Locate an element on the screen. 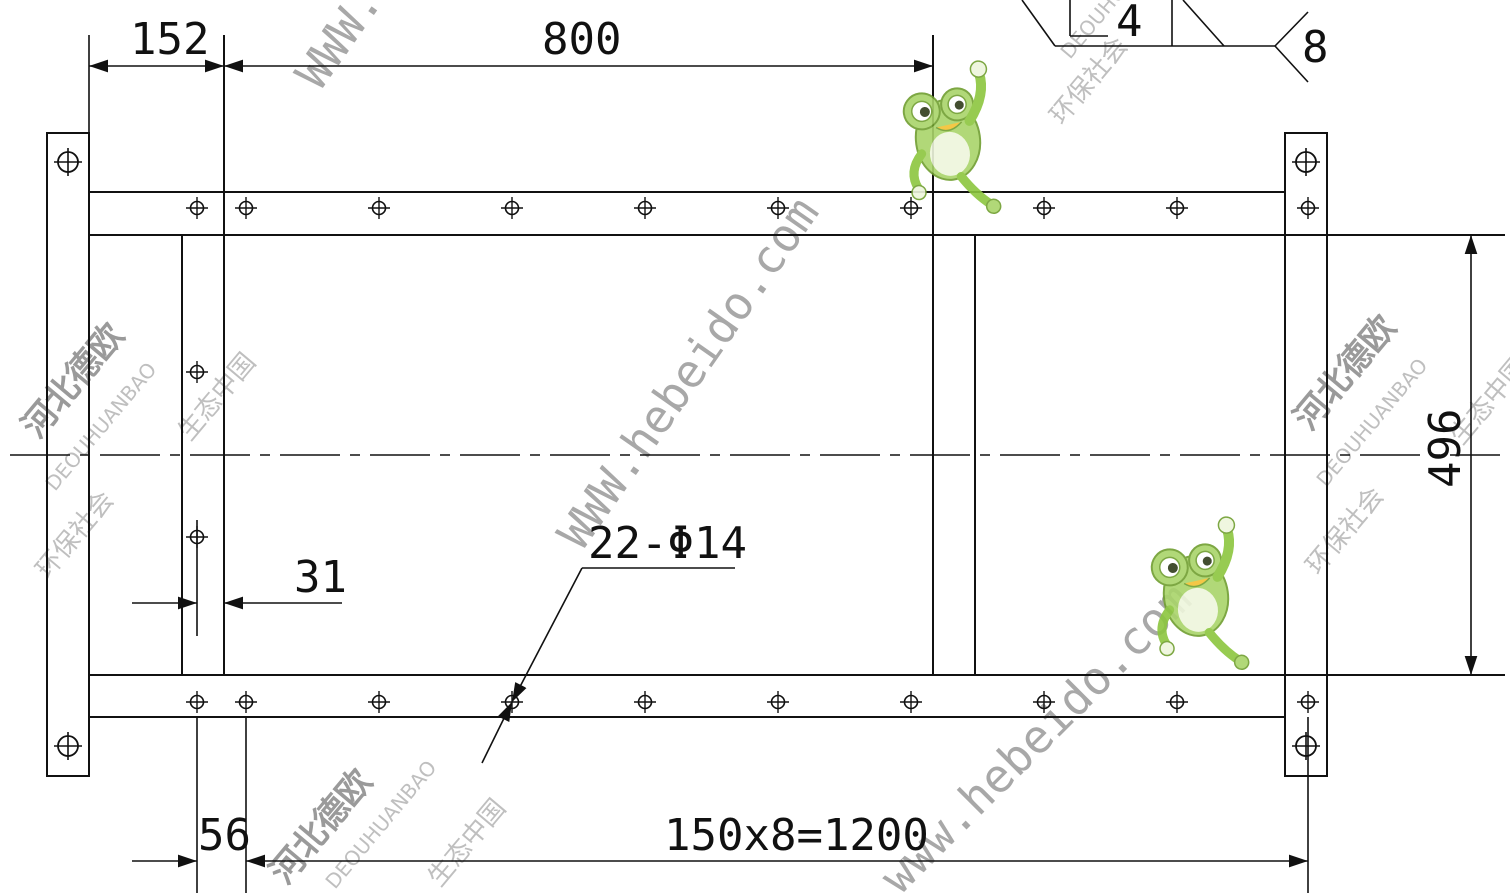  watermark-society-left: 环保社会 is located at coordinates (75, 535).